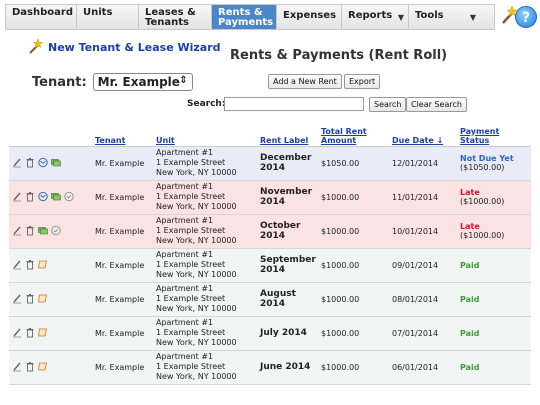  Describe the element at coordinates (244, 17) in the screenshot. I see `nav-rents-payments: Rents & Payments` at that location.